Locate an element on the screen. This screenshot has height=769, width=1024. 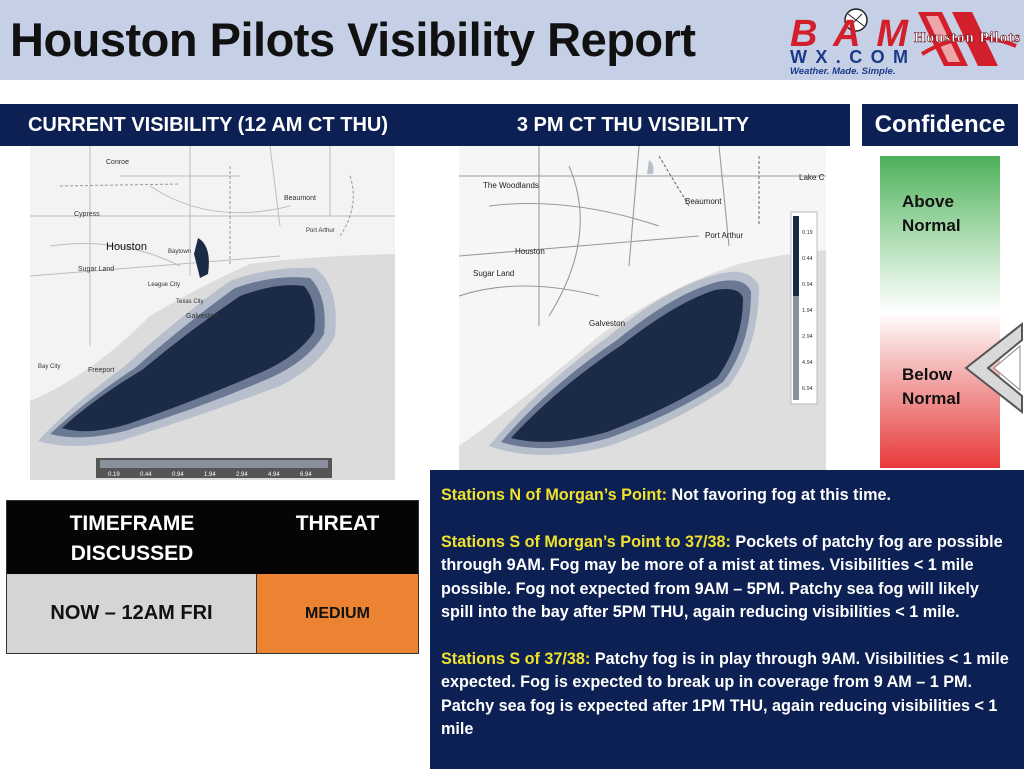
map2-legend-5: 4.94 is located at coordinates (807, 363).